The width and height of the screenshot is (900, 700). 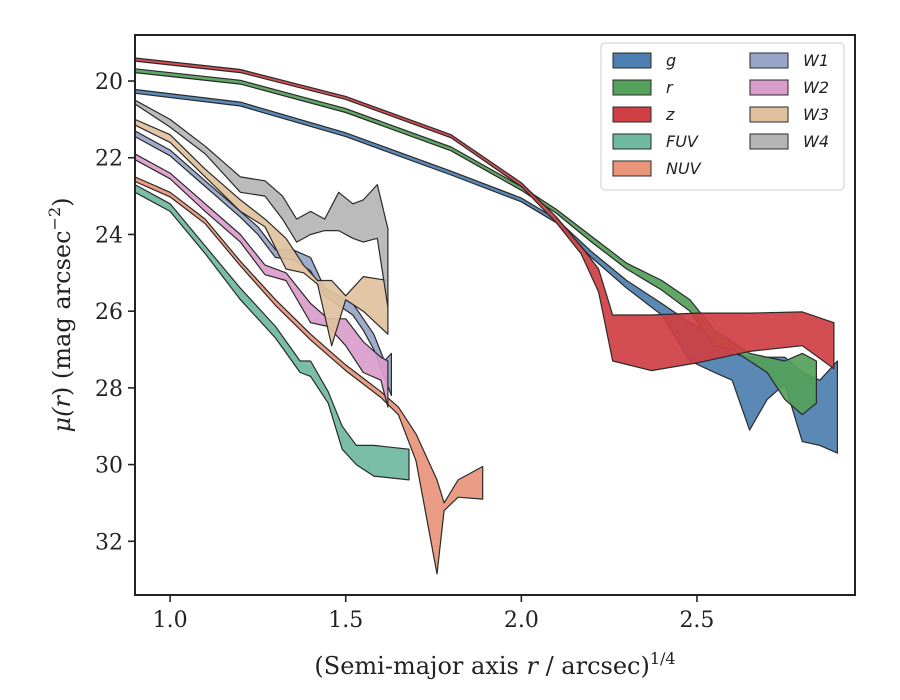 I want to click on band-w1, so click(x=263, y=263).